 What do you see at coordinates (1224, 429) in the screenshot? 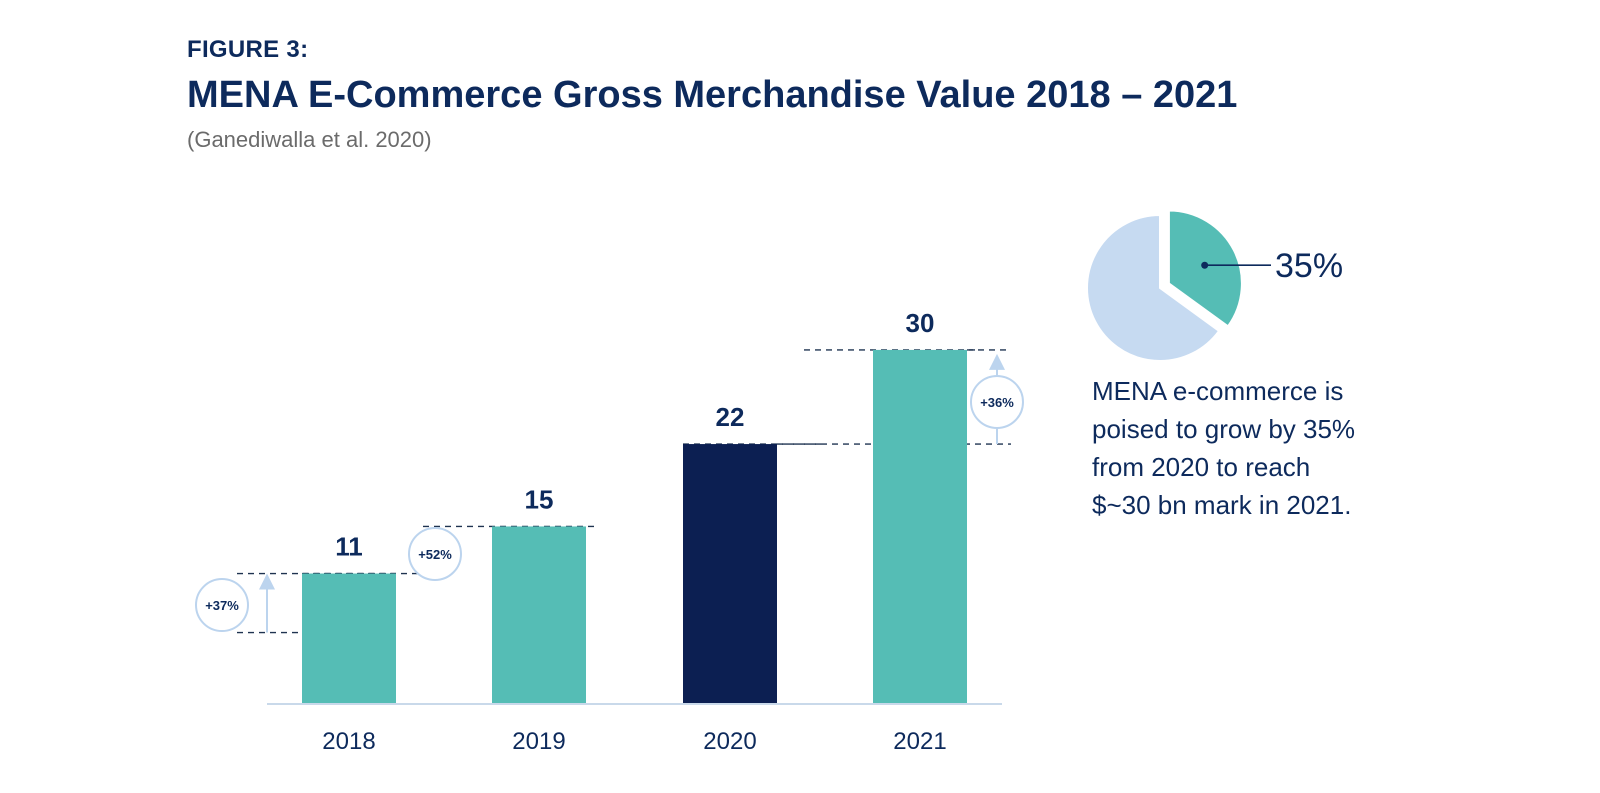
I see `note-line-2: poised to grow by 35%` at bounding box center [1224, 429].